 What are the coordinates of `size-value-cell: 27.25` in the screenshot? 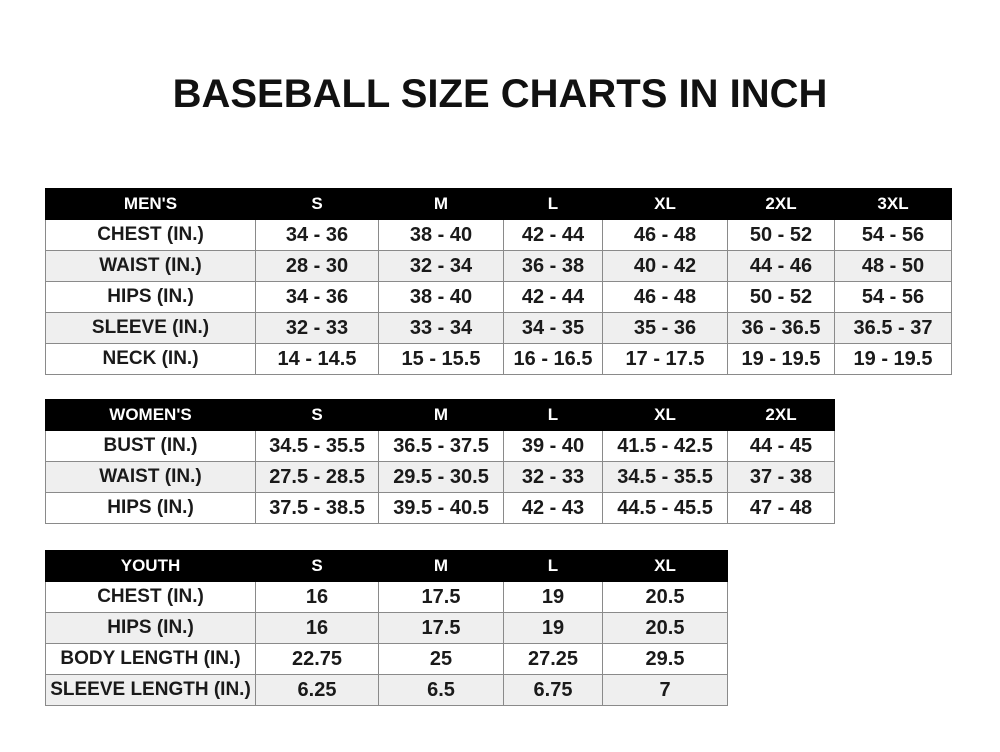 It's located at (553, 659).